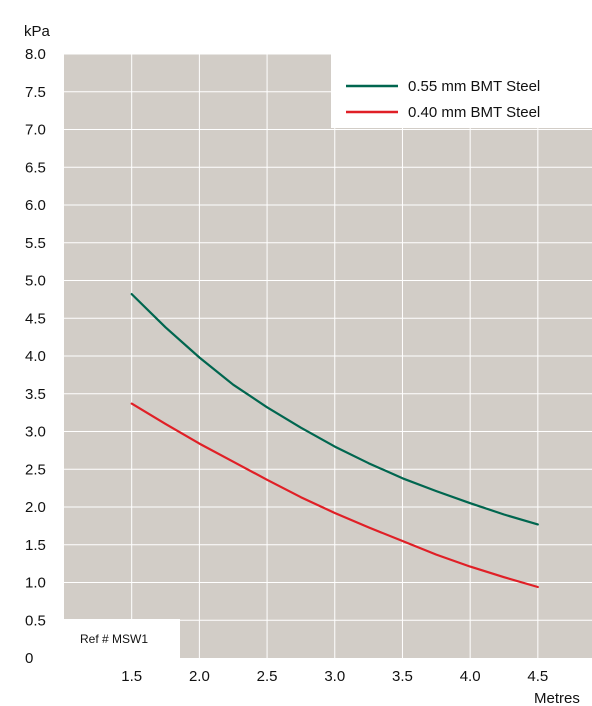 The image size is (592, 706). What do you see at coordinates (35, 583) in the screenshot?
I see `y-tick-label-2: 1.0` at bounding box center [35, 583].